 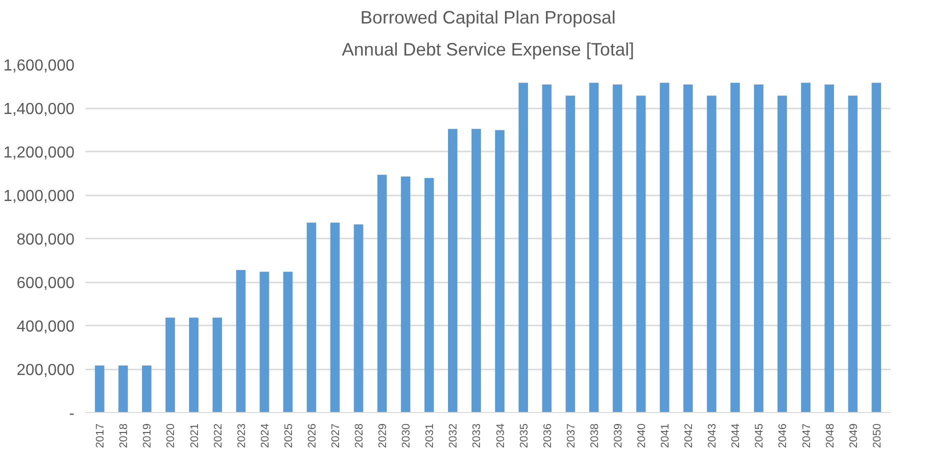 I want to click on x-tick-label: 2045, so click(x=760, y=435).